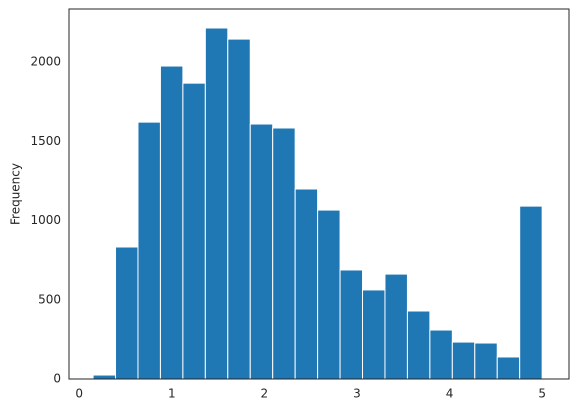 The image size is (576, 413). I want to click on y-tick-label: 2000, so click(45, 62).